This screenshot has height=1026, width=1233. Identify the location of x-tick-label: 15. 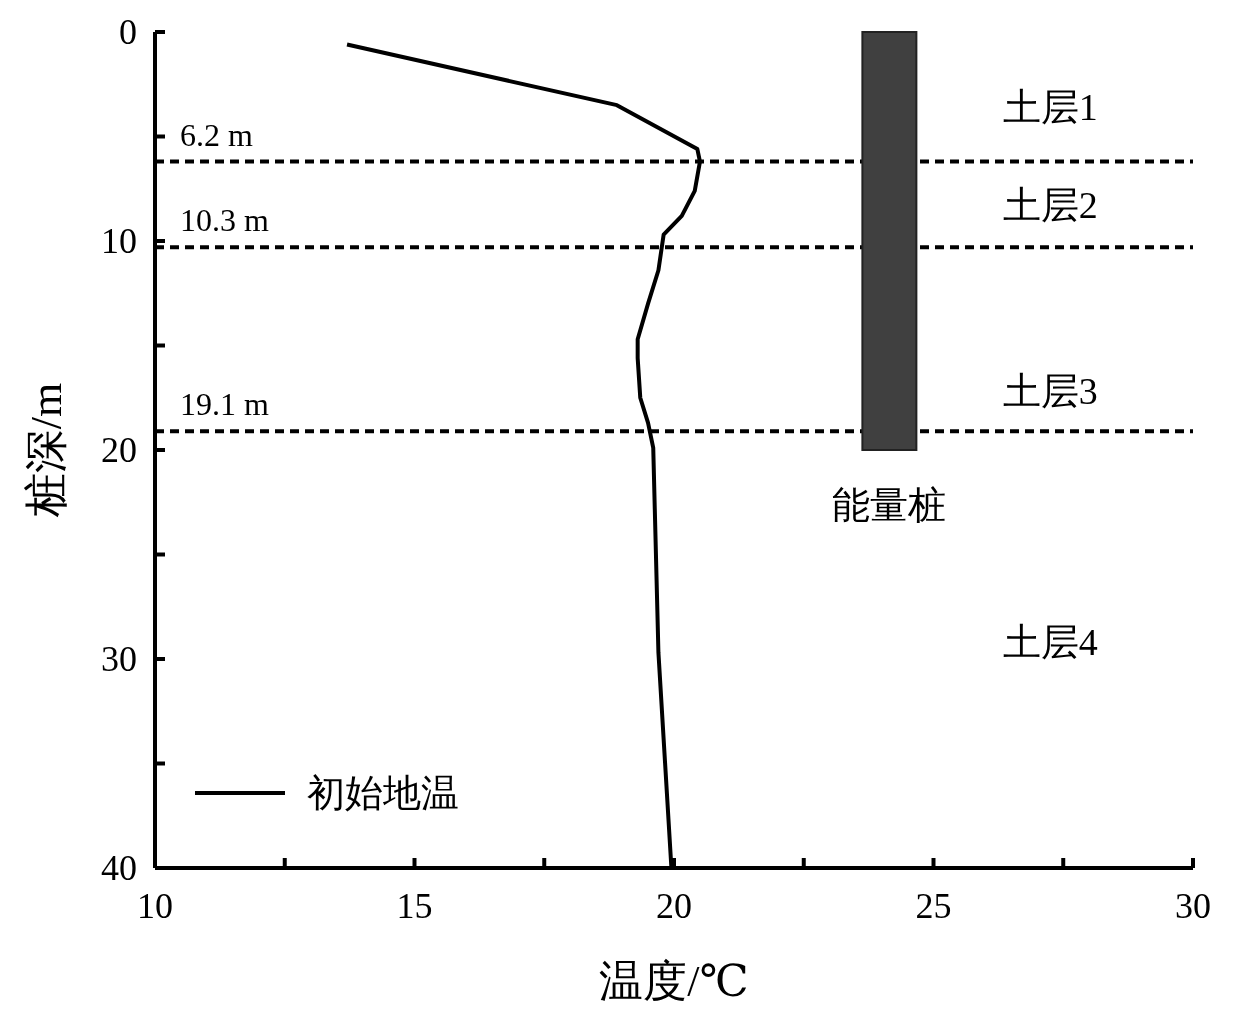
(414, 906).